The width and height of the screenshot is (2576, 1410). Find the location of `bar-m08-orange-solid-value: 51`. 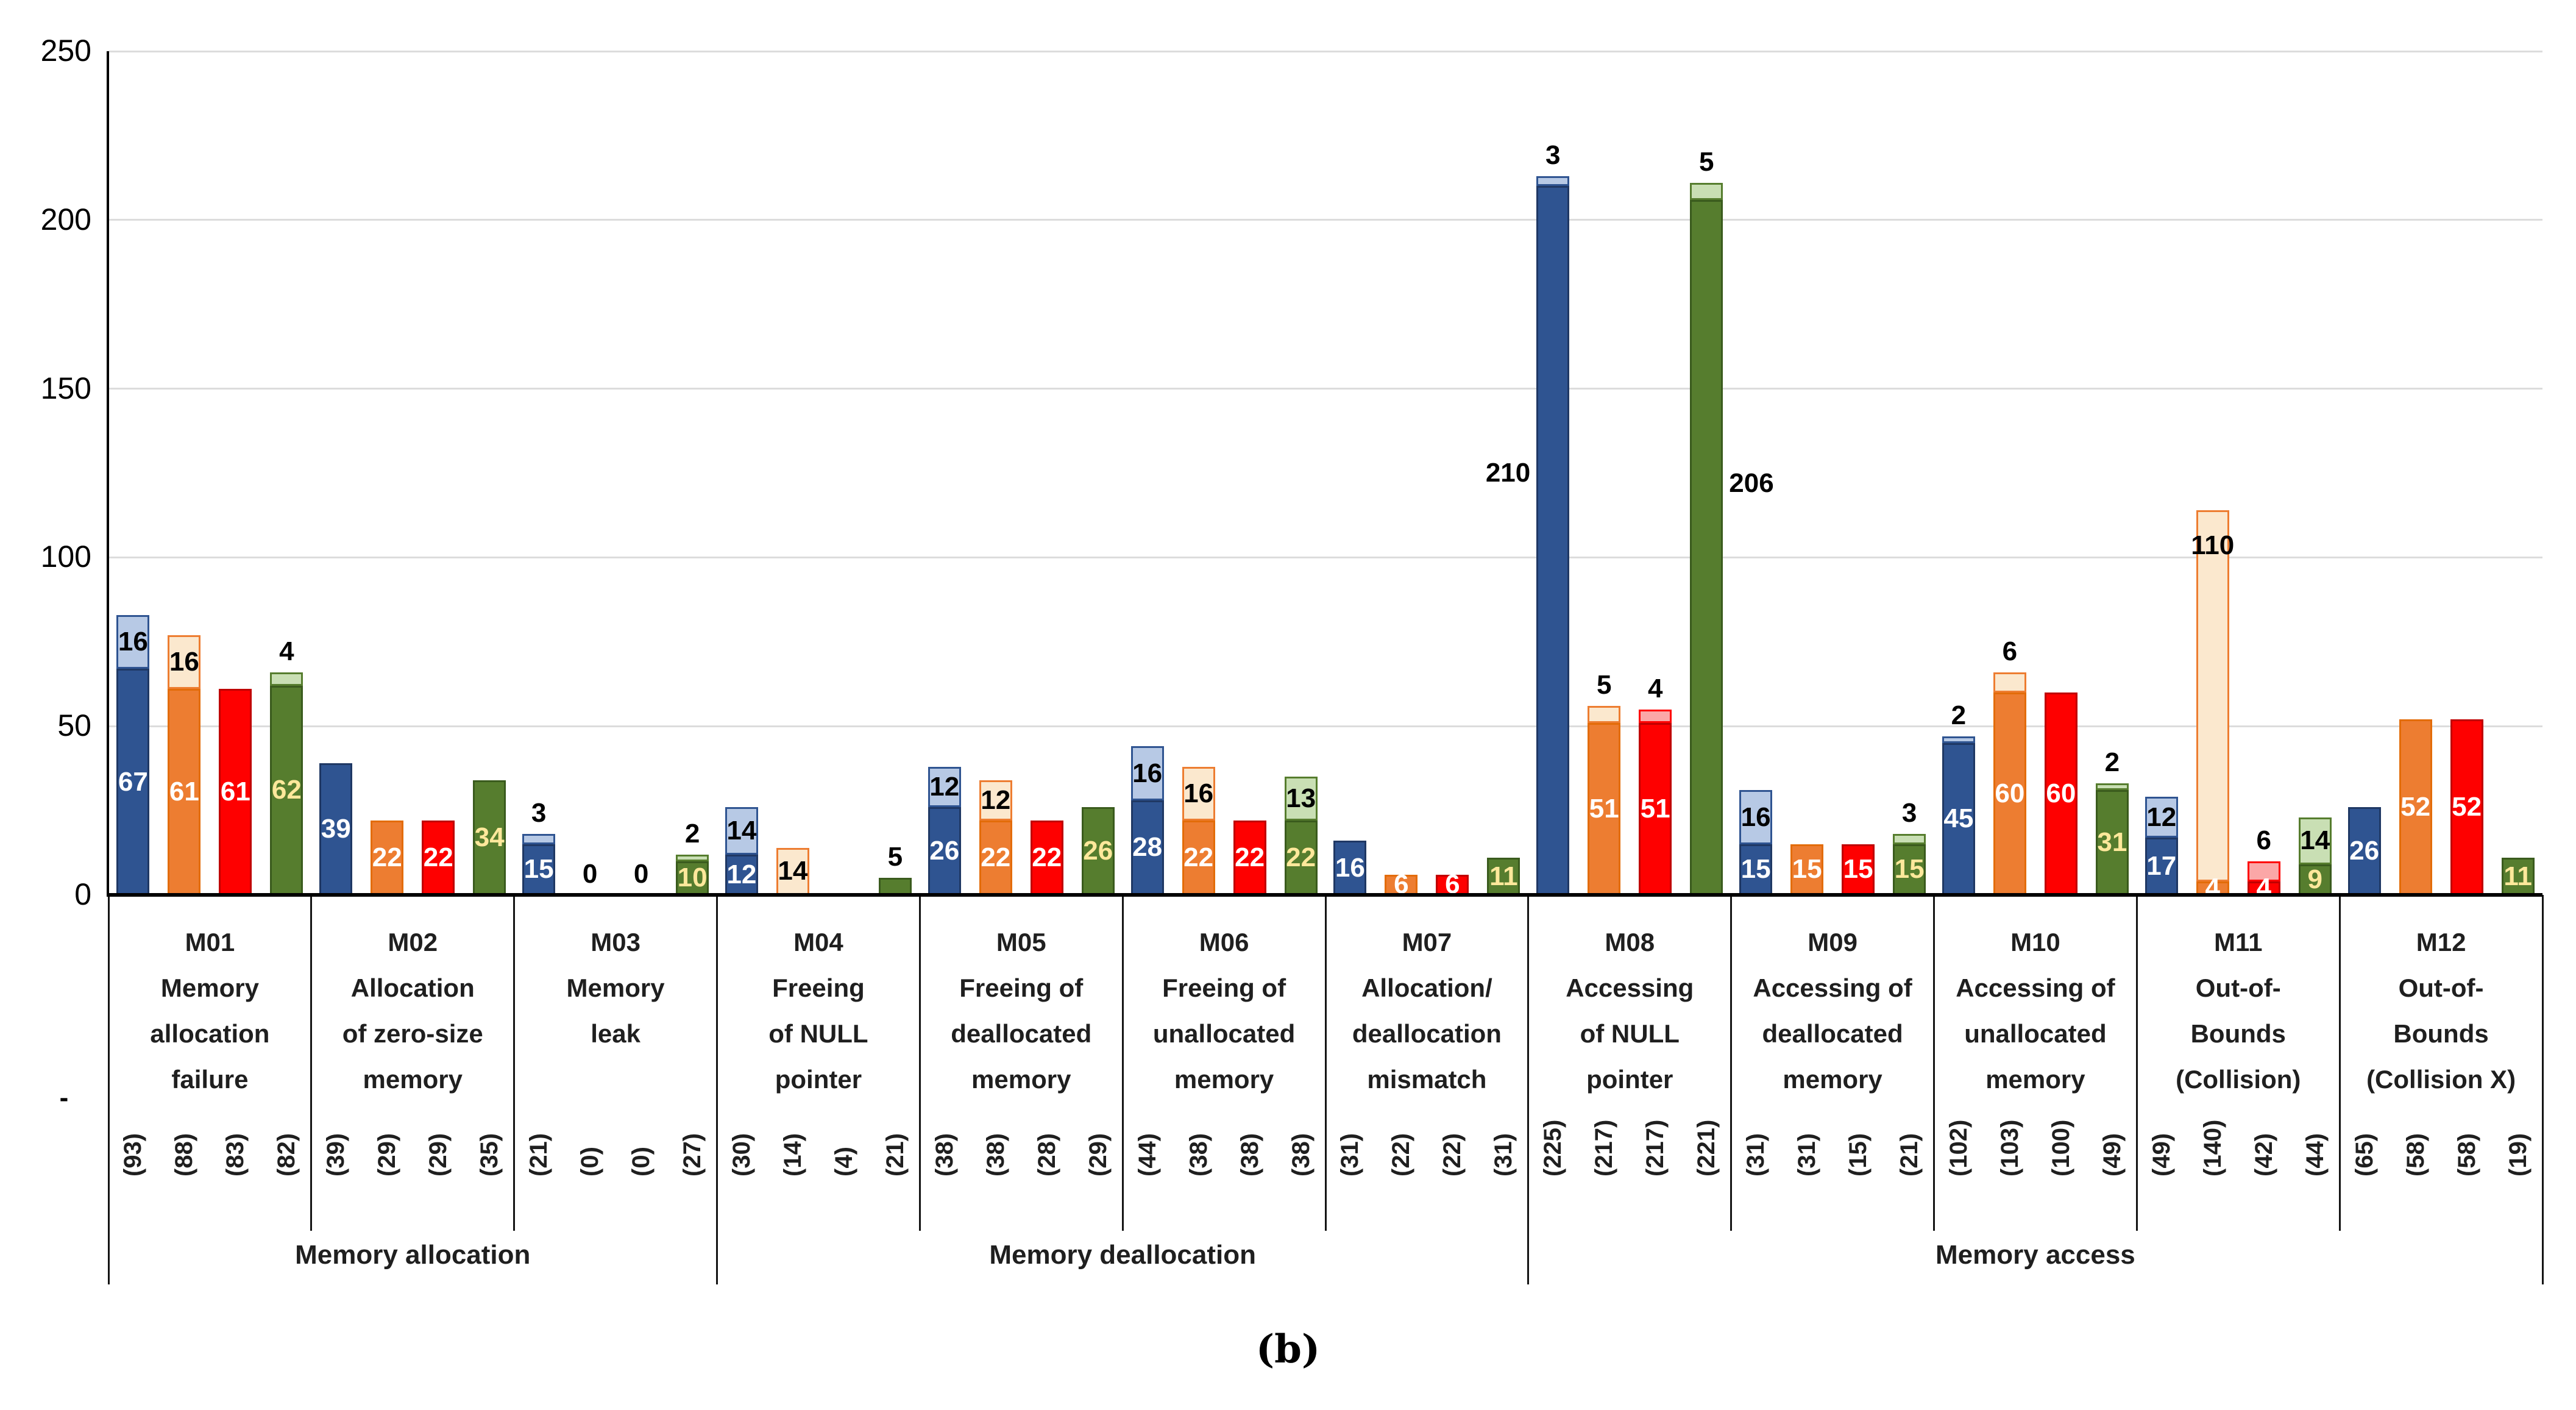

bar-m08-orange-solid-value: 51 is located at coordinates (1604, 809).